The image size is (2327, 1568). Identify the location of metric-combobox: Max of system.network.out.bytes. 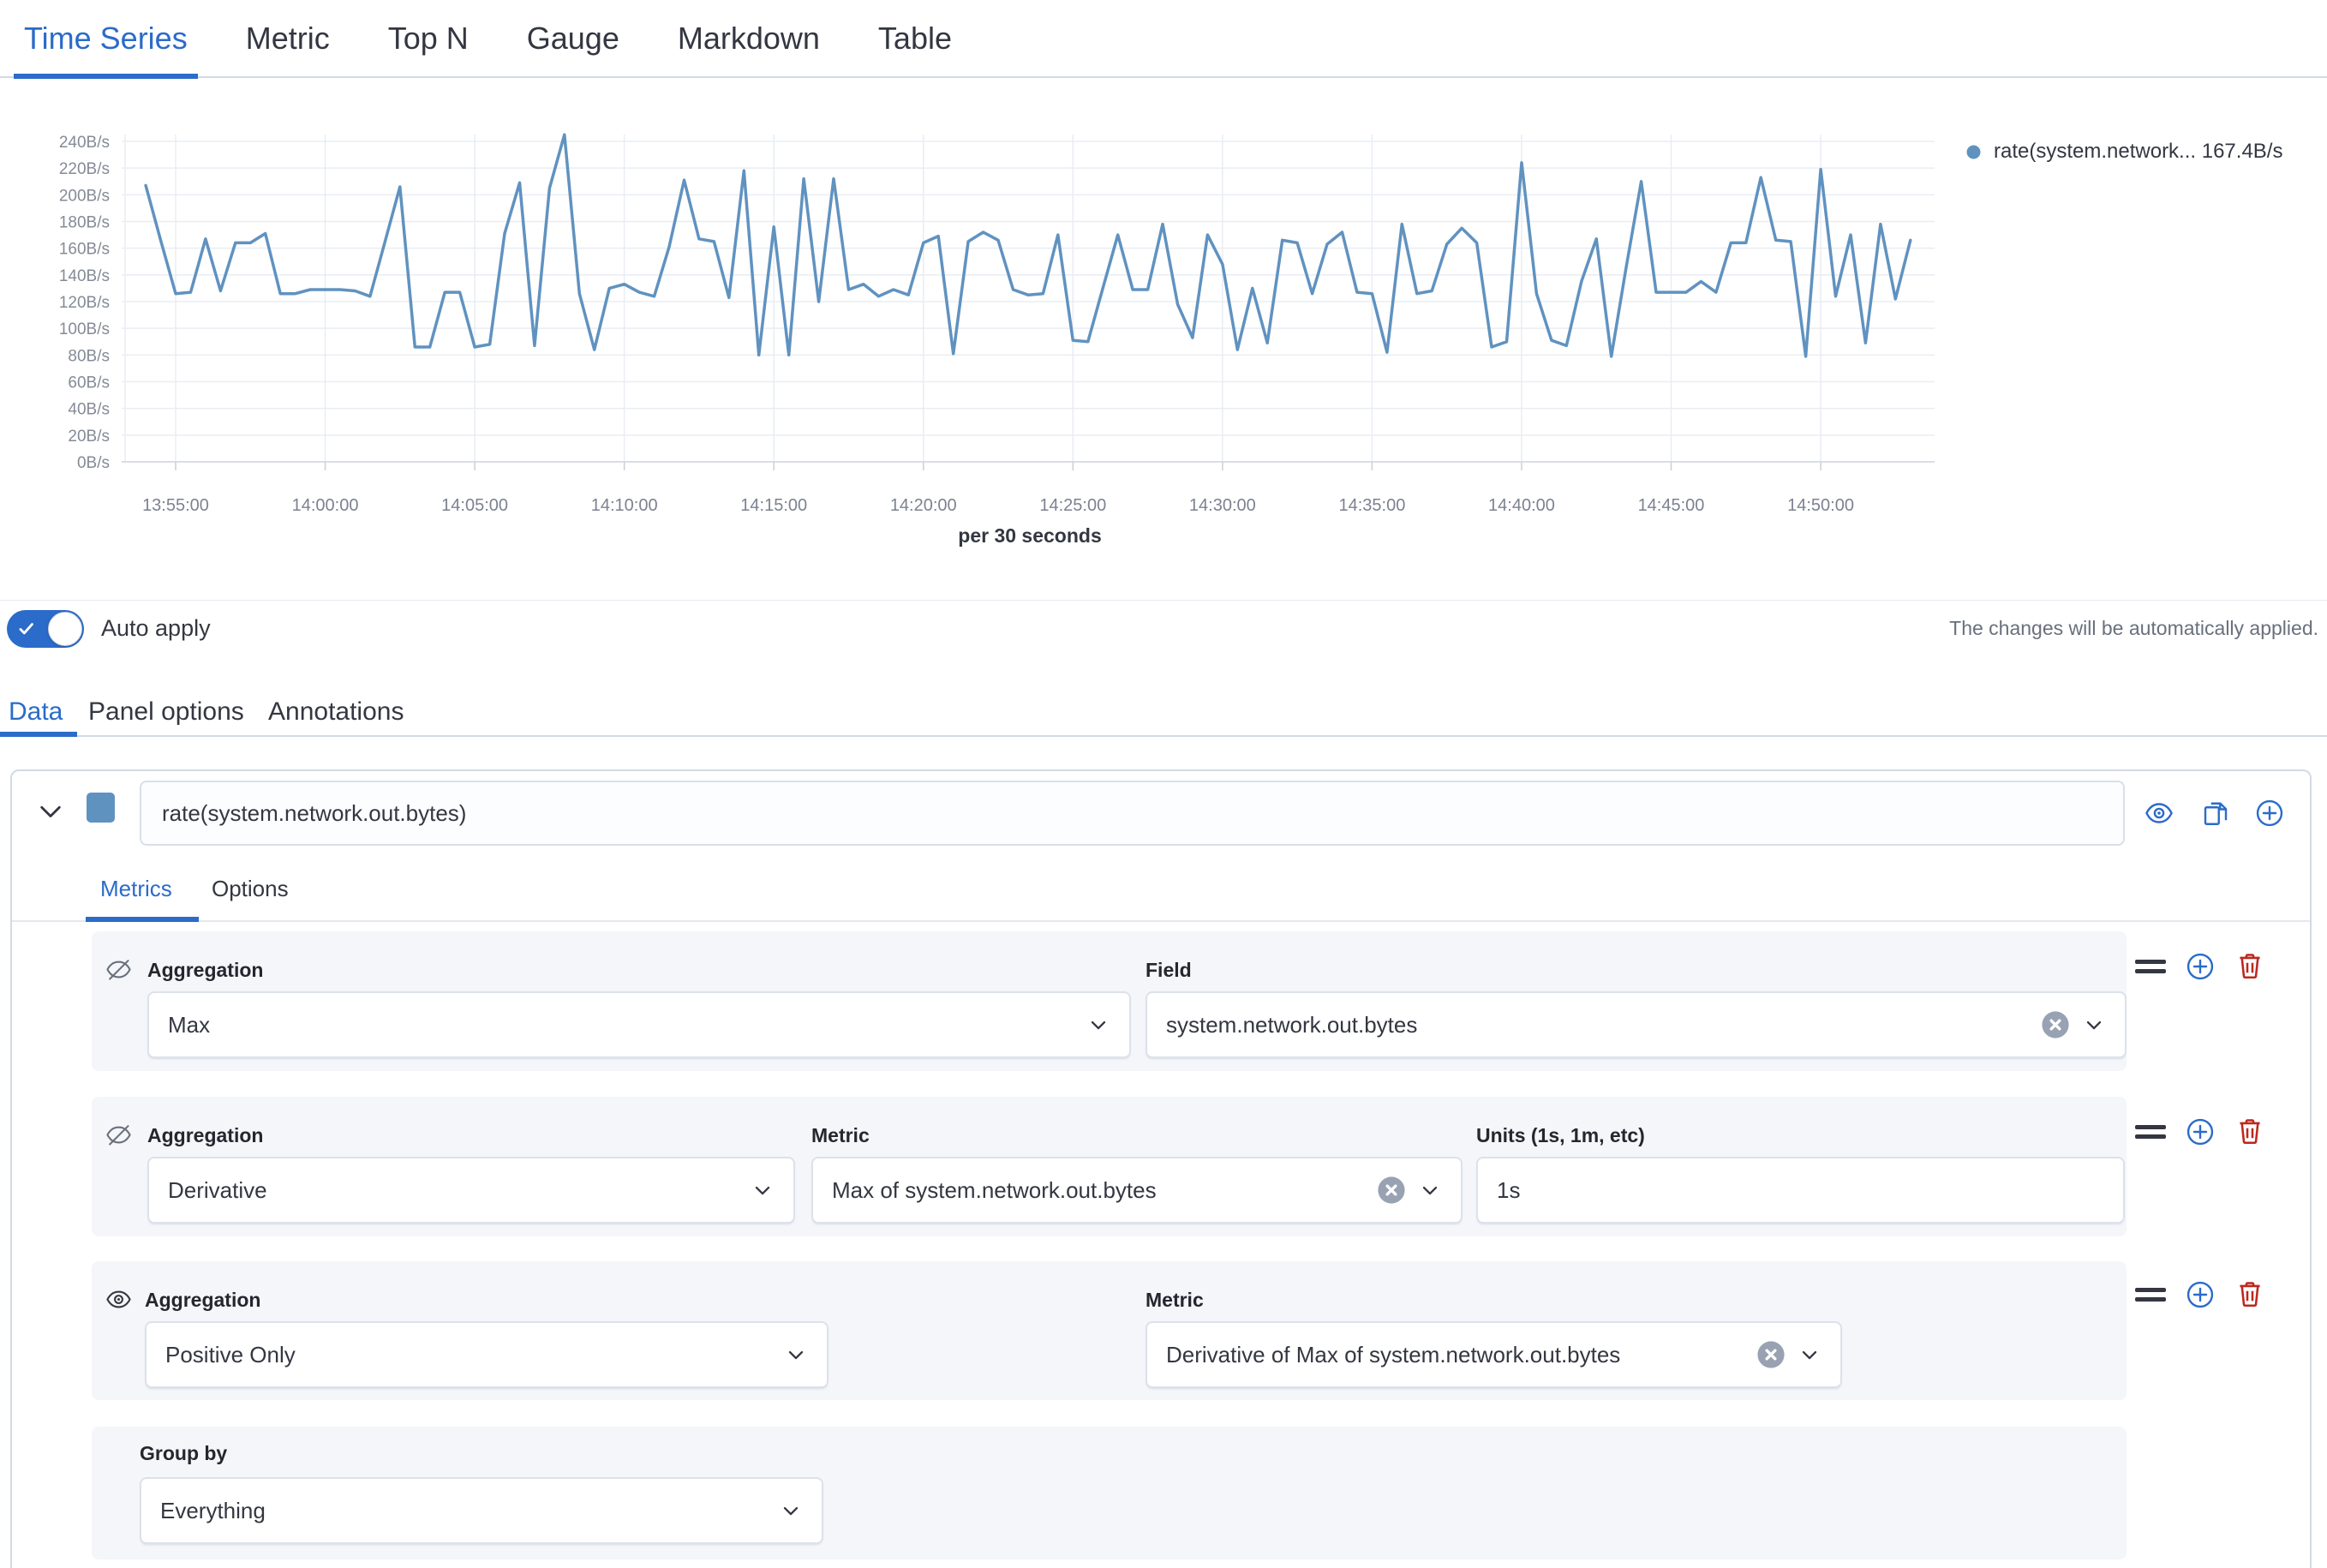
(1137, 1190).